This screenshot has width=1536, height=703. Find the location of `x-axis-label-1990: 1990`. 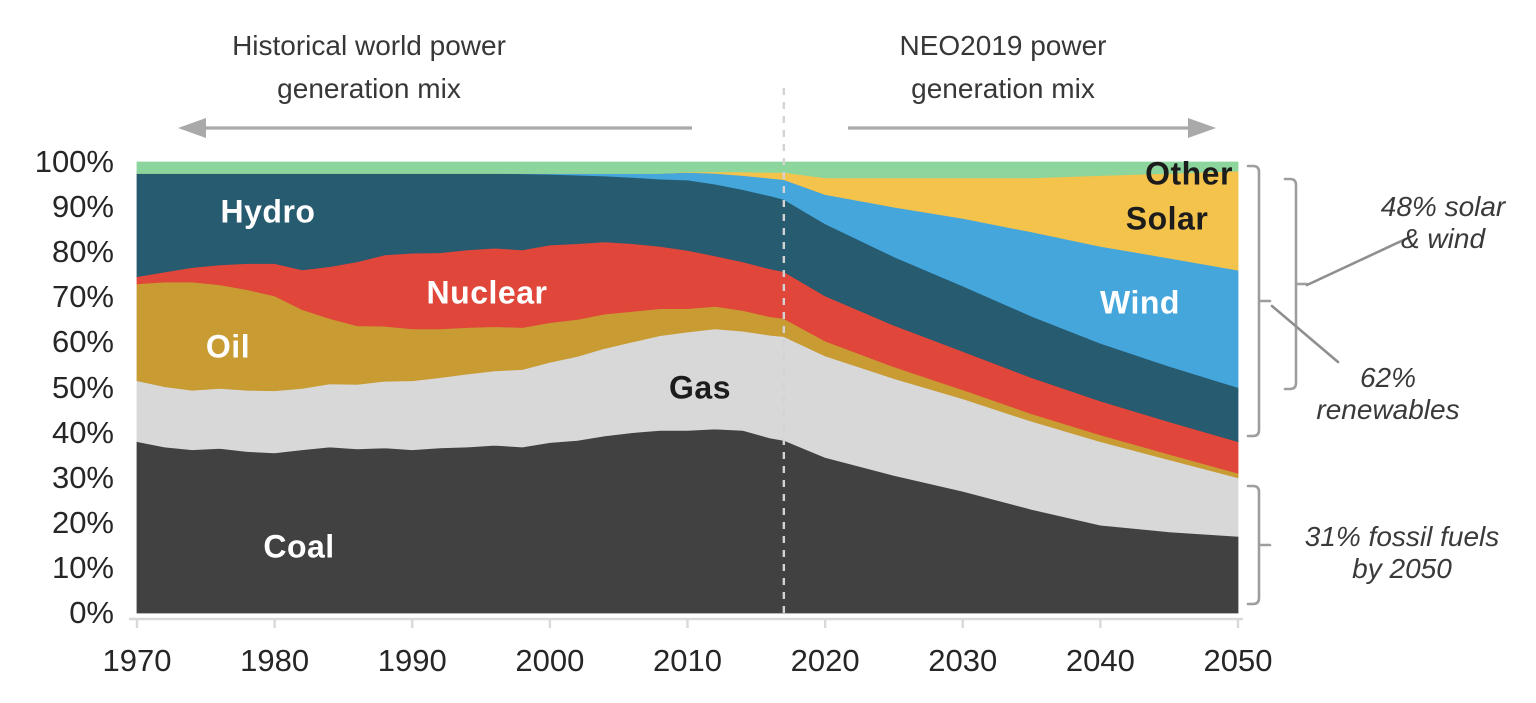

x-axis-label-1990: 1990 is located at coordinates (412, 660).